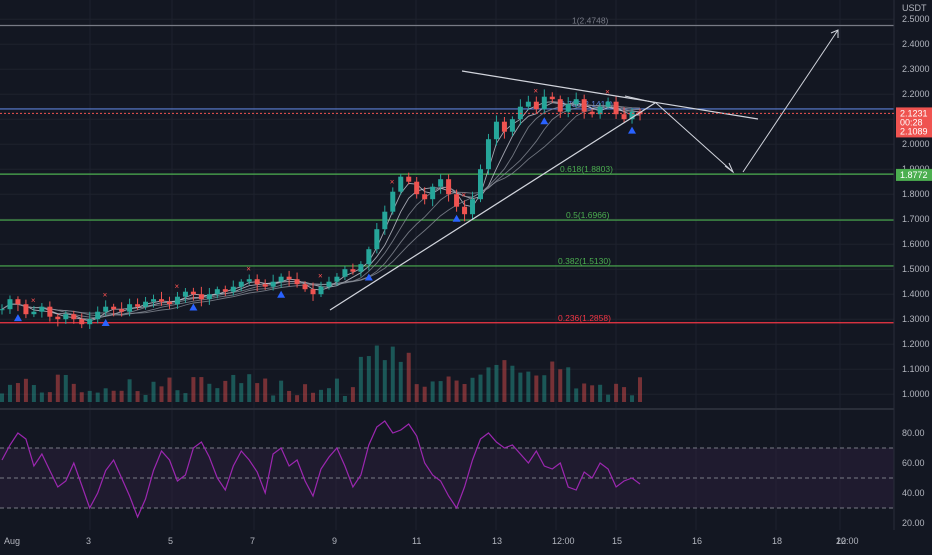 The width and height of the screenshot is (932, 555). What do you see at coordinates (679, 134) in the screenshot?
I see `projection-down-arrow` at bounding box center [679, 134].